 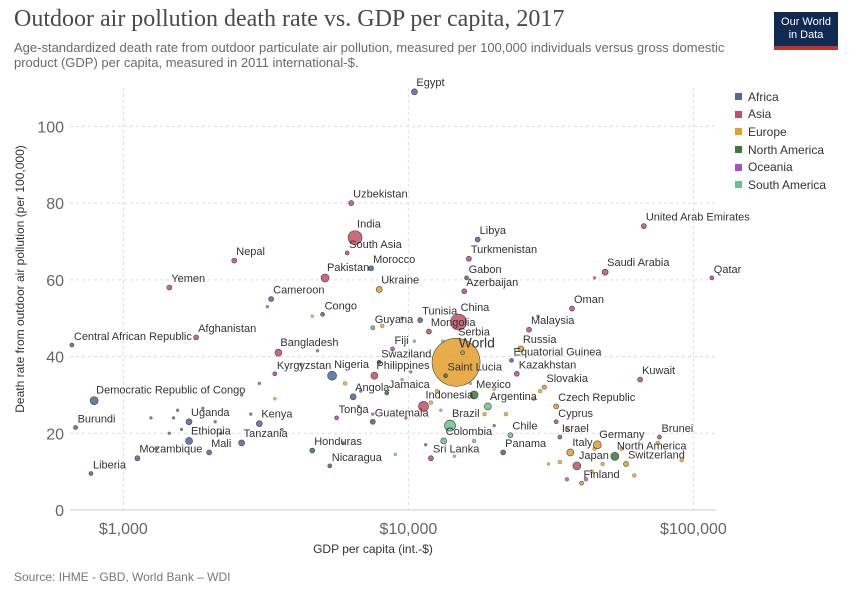 I want to click on legend-item-asia: Asia, so click(x=780, y=115).